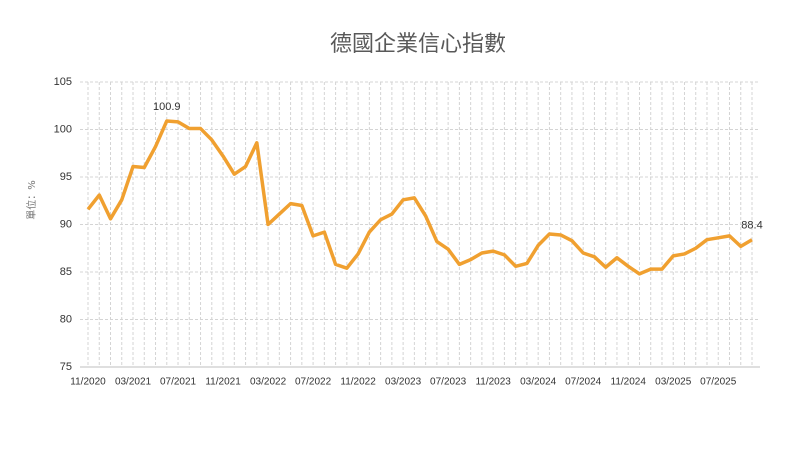 The image size is (800, 459). Describe the element at coordinates (358, 382) in the screenshot. I see `x-tick-label: 11/2022` at that location.